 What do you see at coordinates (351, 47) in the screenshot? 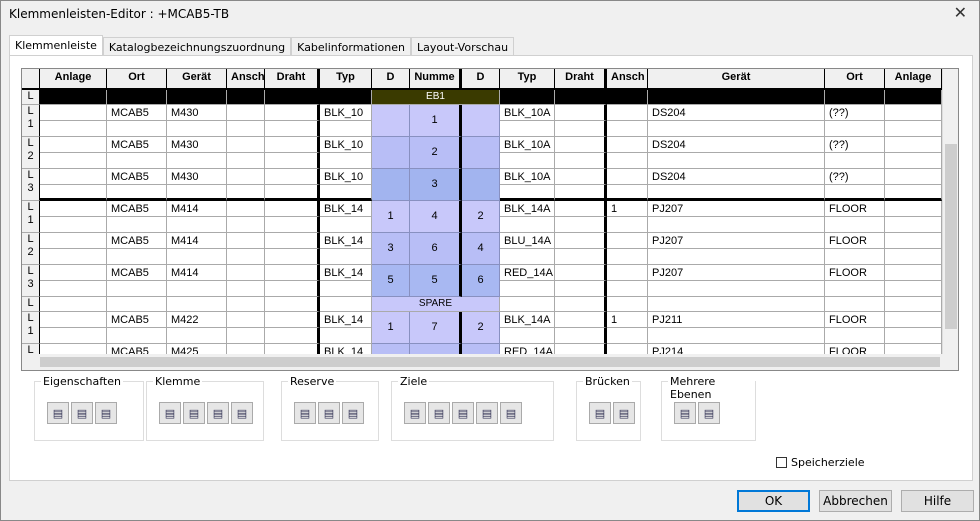
I see `tab-kabel: Kabelinformationen` at bounding box center [351, 47].